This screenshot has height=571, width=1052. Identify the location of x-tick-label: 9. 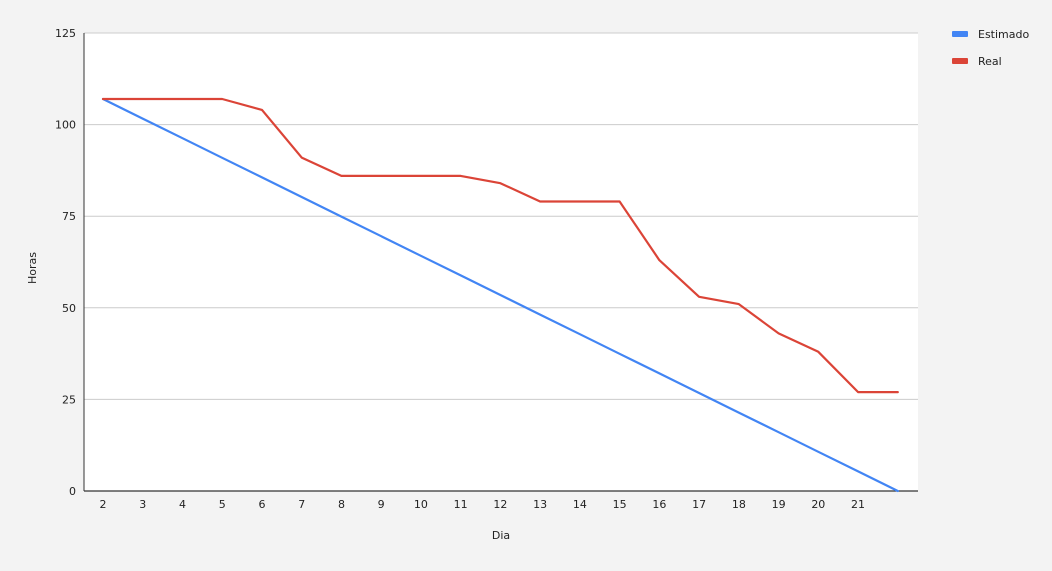
(381, 504).